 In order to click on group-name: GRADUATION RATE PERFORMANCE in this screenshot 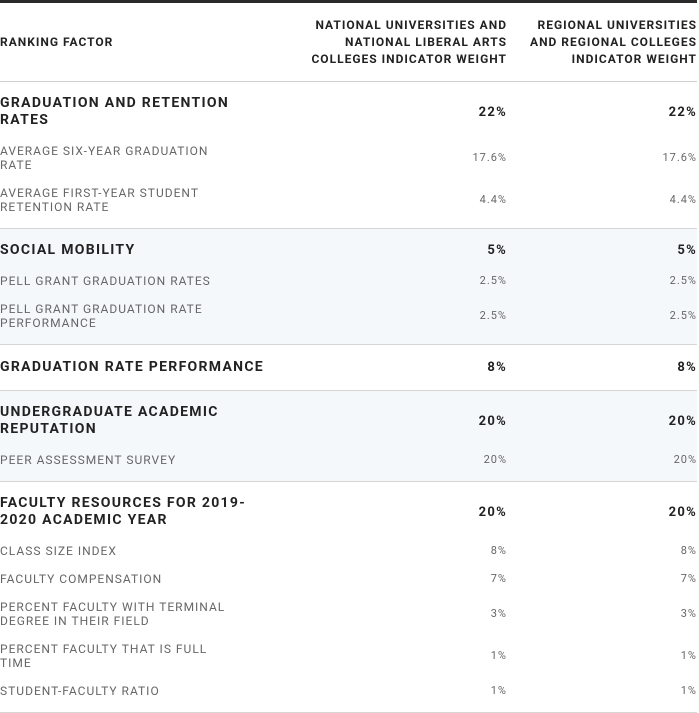, I will do `click(132, 367)`.